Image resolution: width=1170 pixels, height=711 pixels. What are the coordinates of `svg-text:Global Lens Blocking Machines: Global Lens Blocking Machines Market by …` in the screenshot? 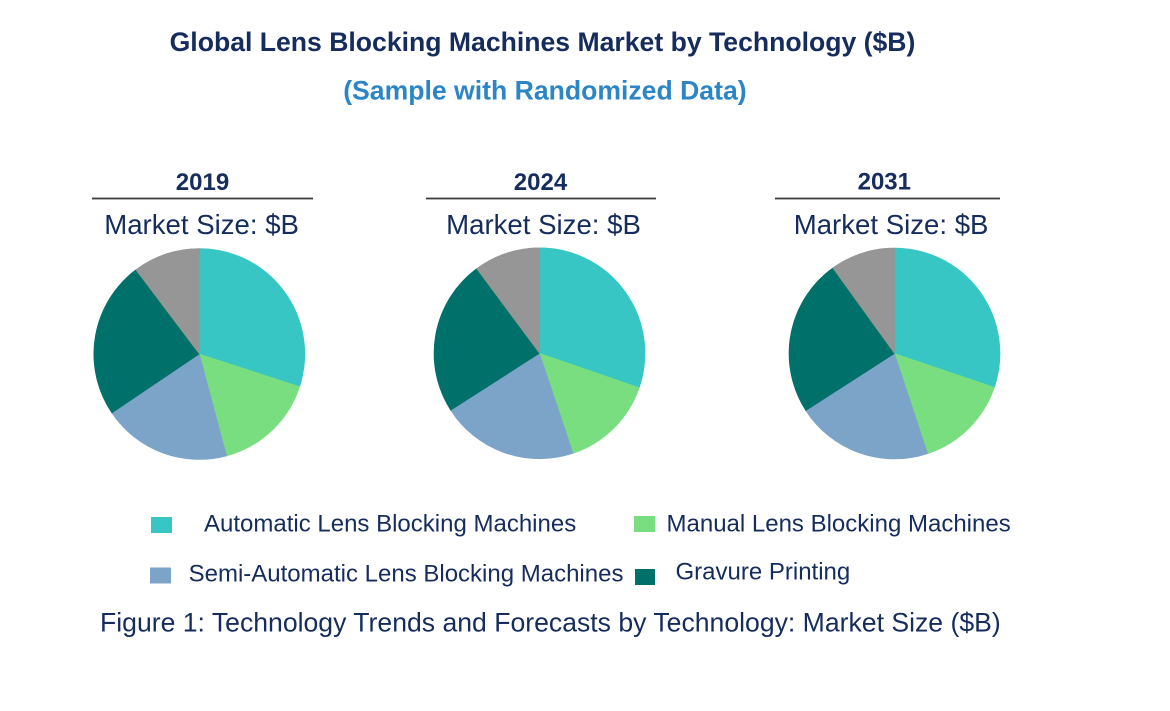 It's located at (543, 42).